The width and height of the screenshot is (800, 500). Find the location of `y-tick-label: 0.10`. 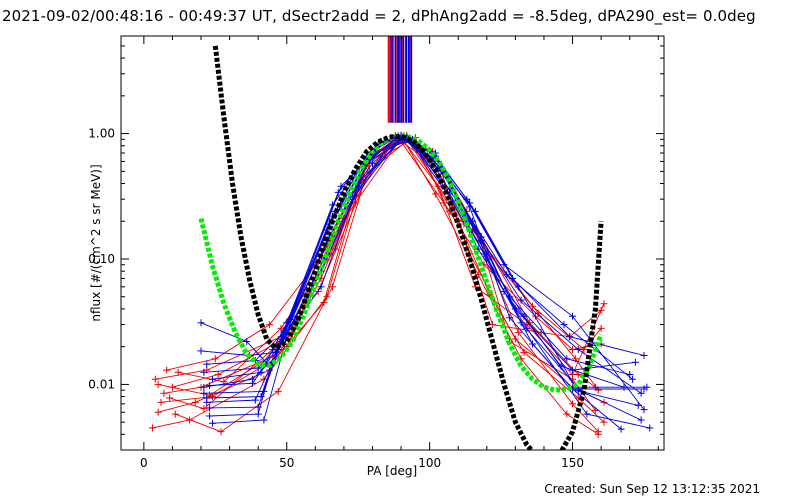

y-tick-label: 0.10 is located at coordinates (101, 259).